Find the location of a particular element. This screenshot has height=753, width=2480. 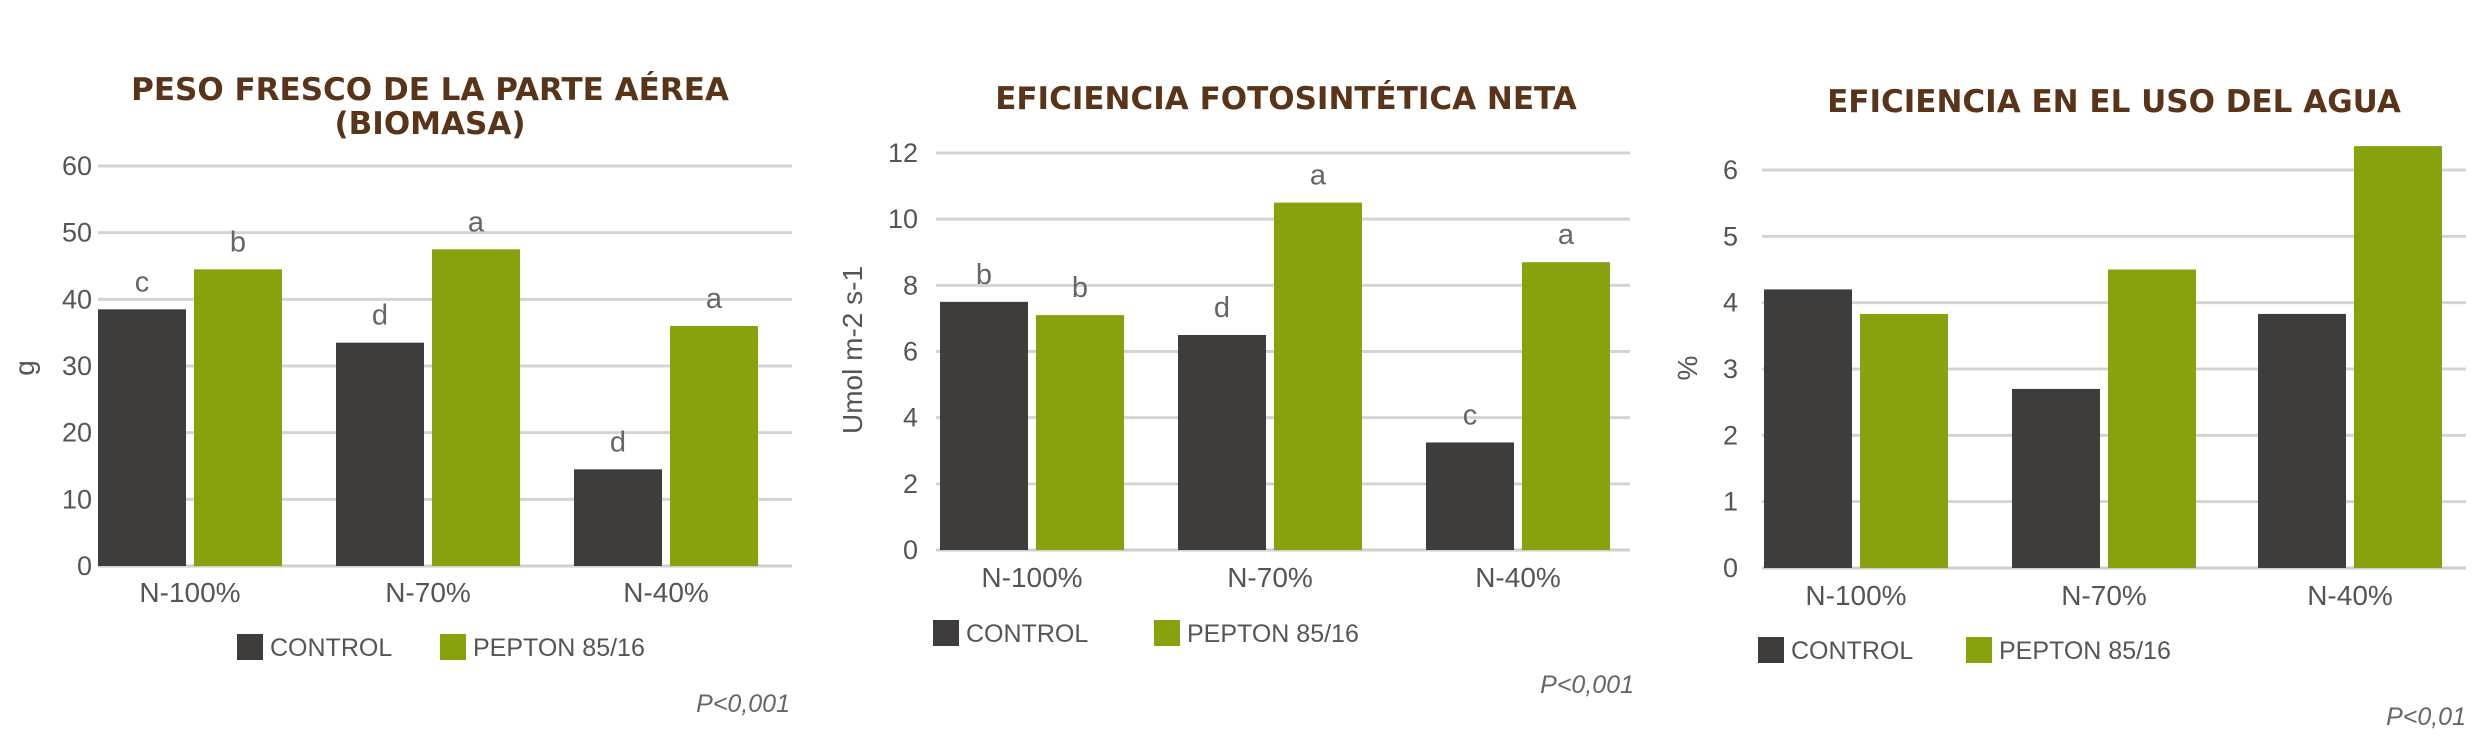

y-tick-label: 3 is located at coordinates (1730, 369).